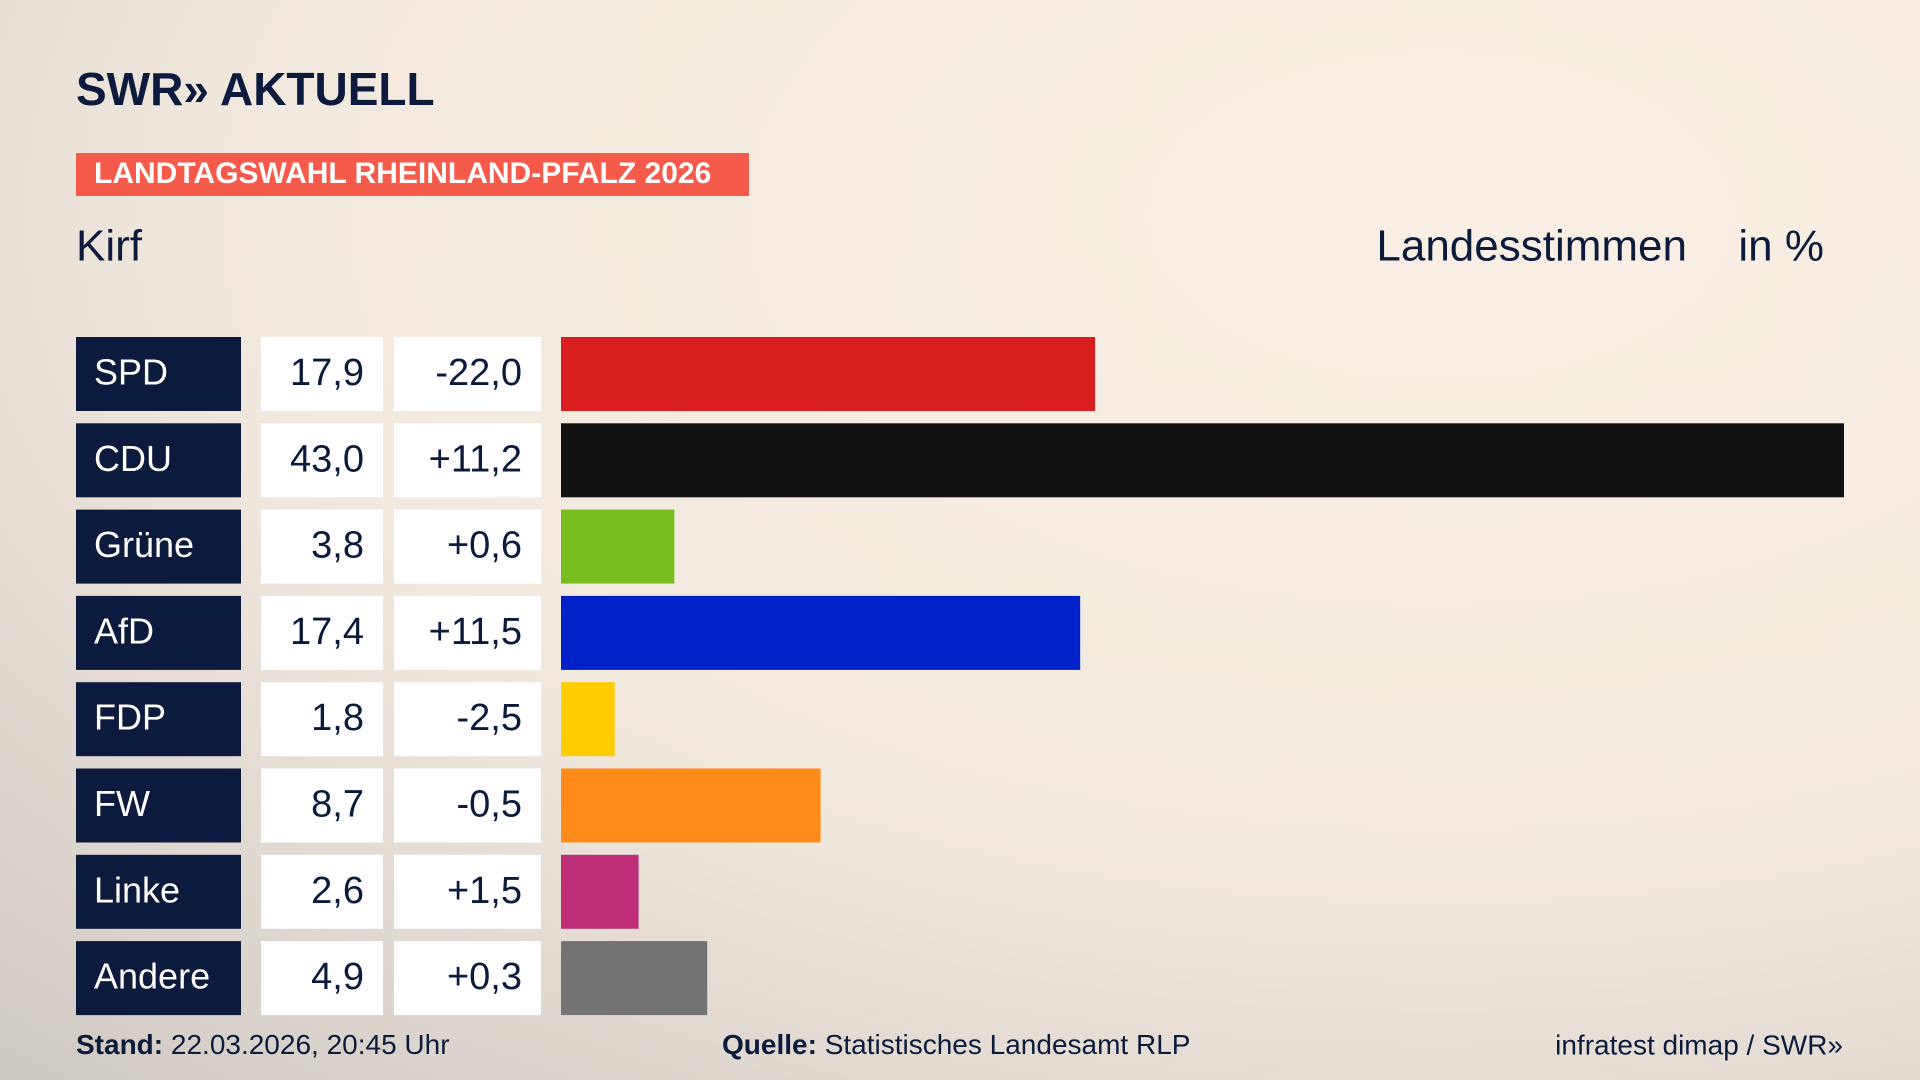 Image resolution: width=1920 pixels, height=1080 pixels. What do you see at coordinates (327, 373) in the screenshot?
I see `value-label: 17,9` at bounding box center [327, 373].